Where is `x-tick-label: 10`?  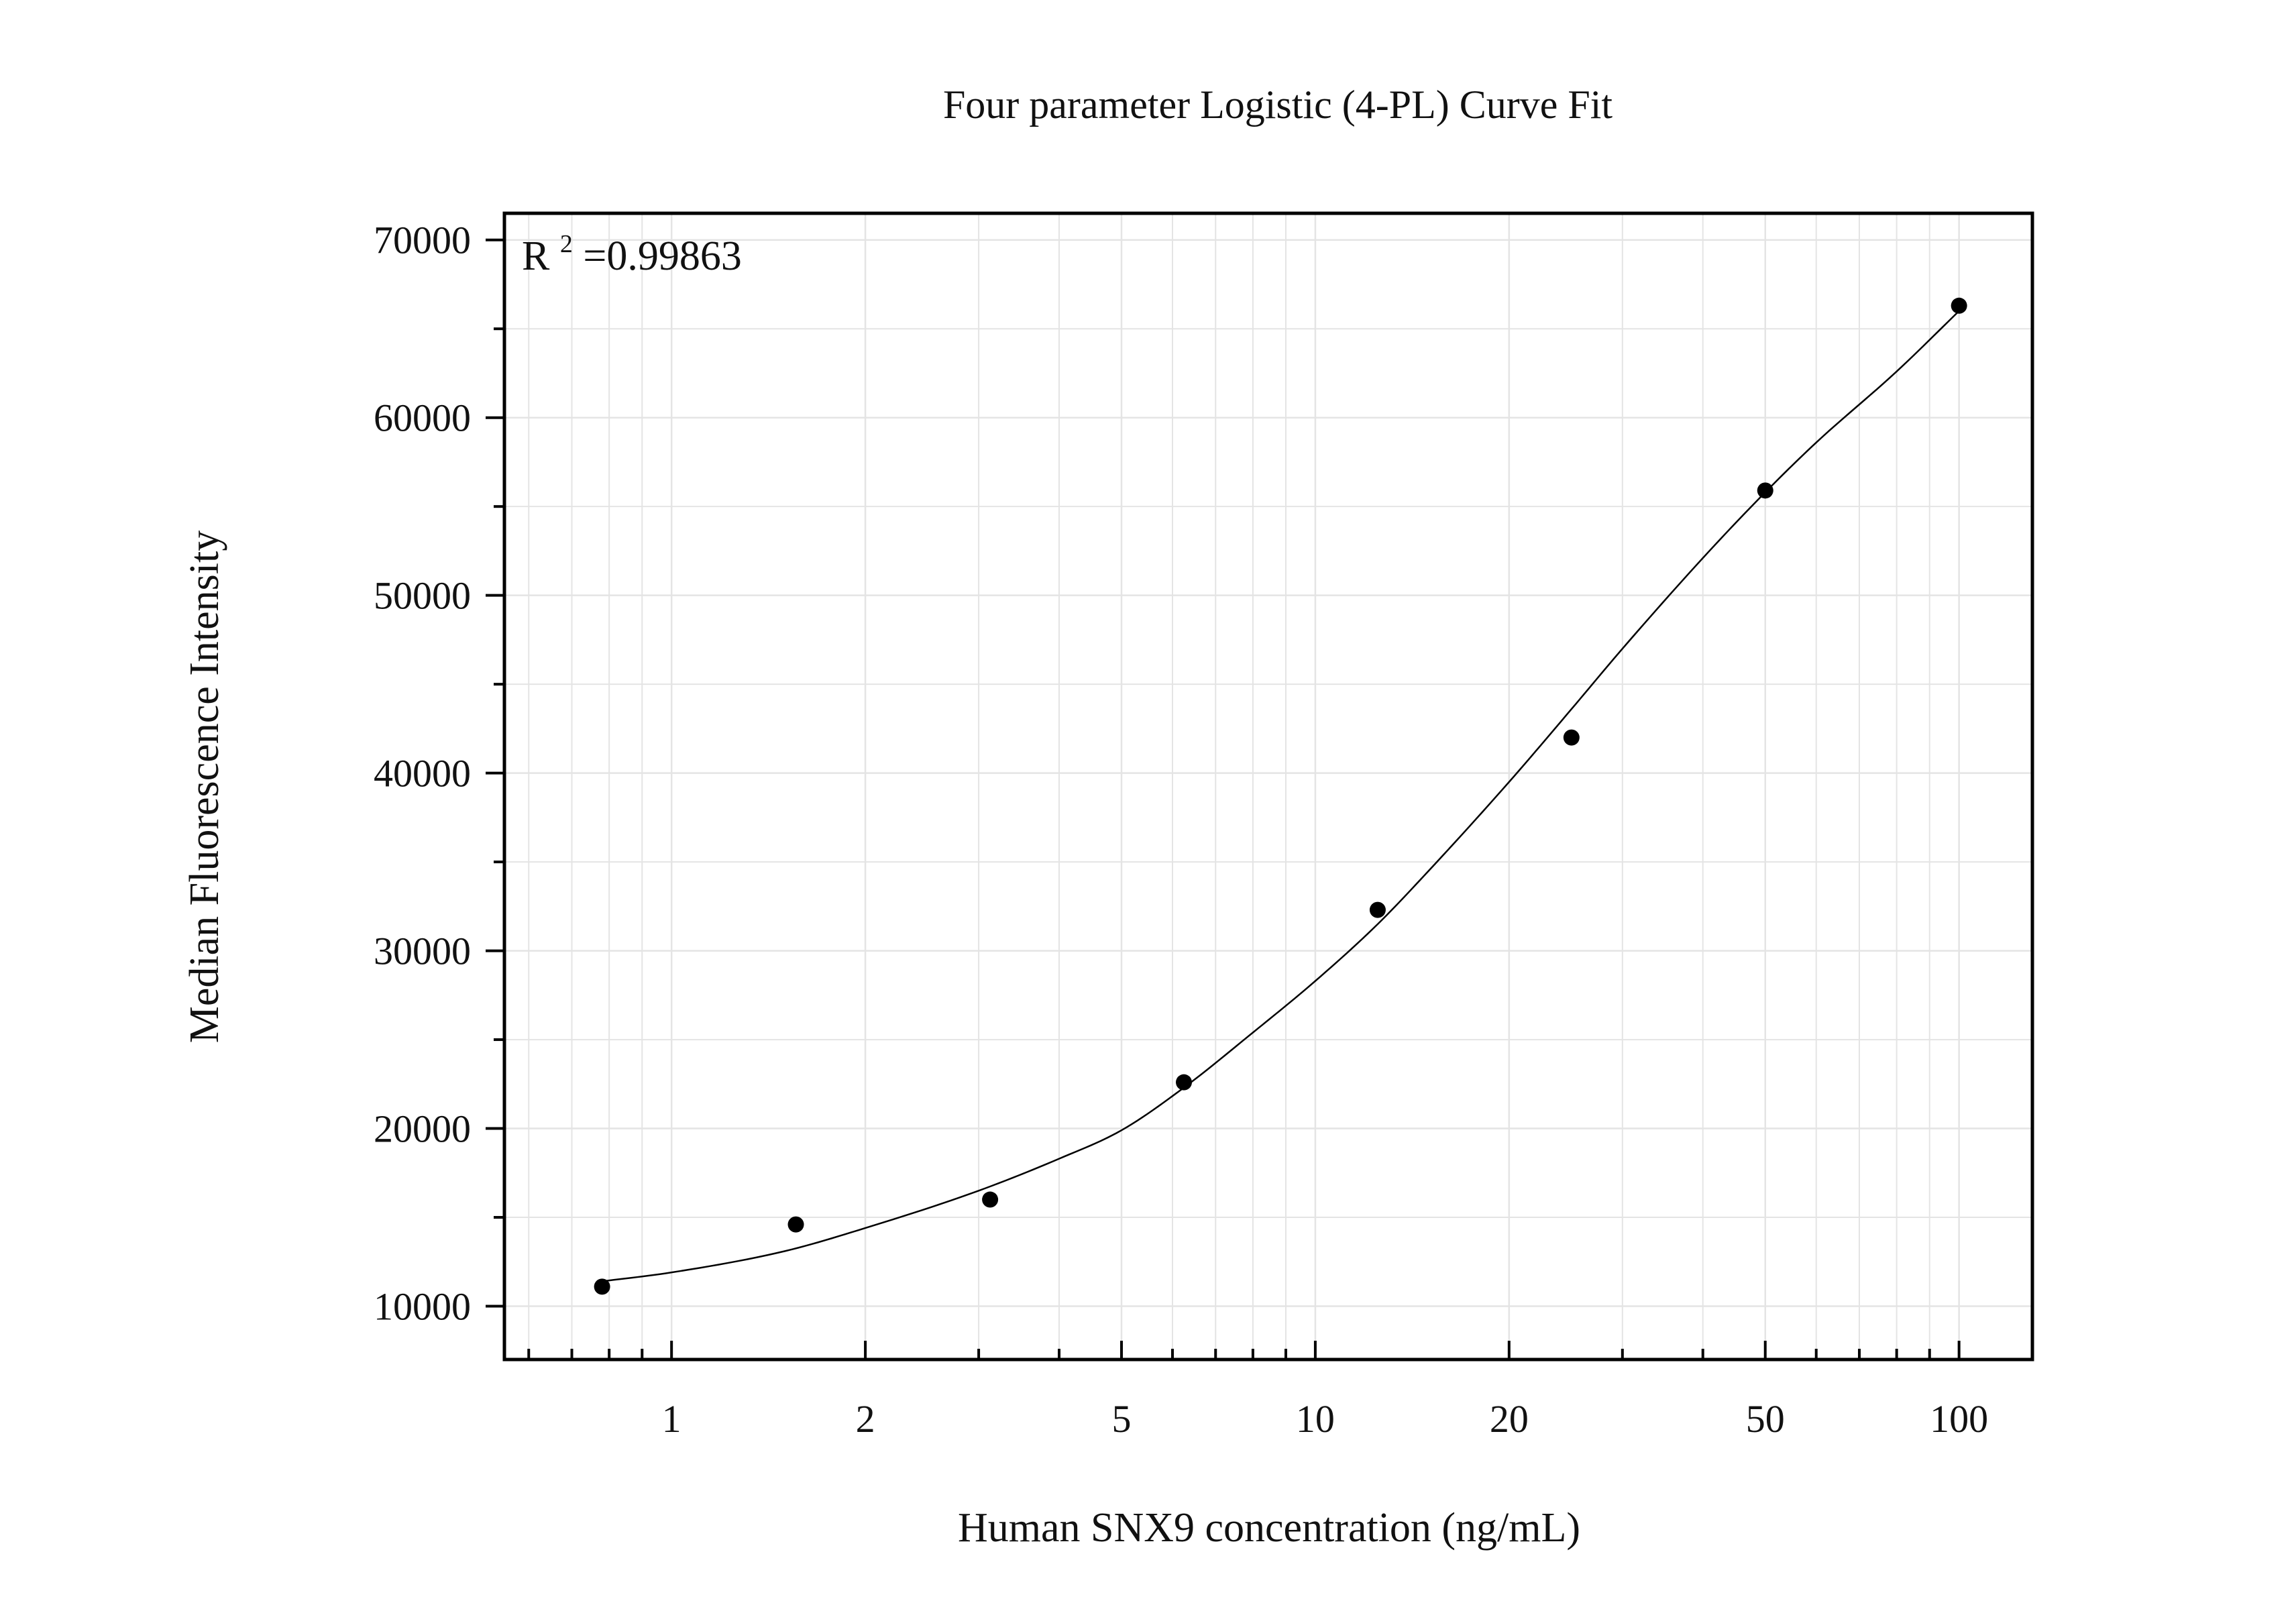 x-tick-label: 10 is located at coordinates (1315, 1419).